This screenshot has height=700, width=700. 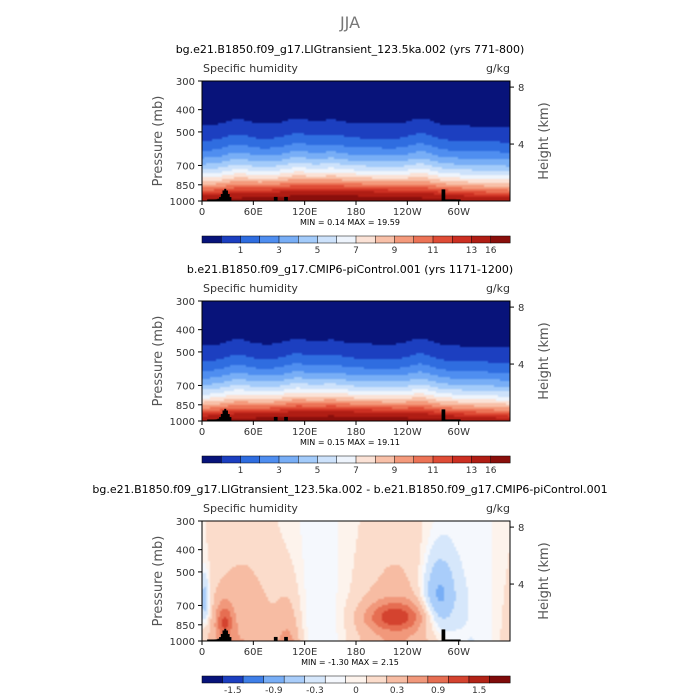 What do you see at coordinates (395, 471) in the screenshot?
I see `colorbar-label: 9` at bounding box center [395, 471].